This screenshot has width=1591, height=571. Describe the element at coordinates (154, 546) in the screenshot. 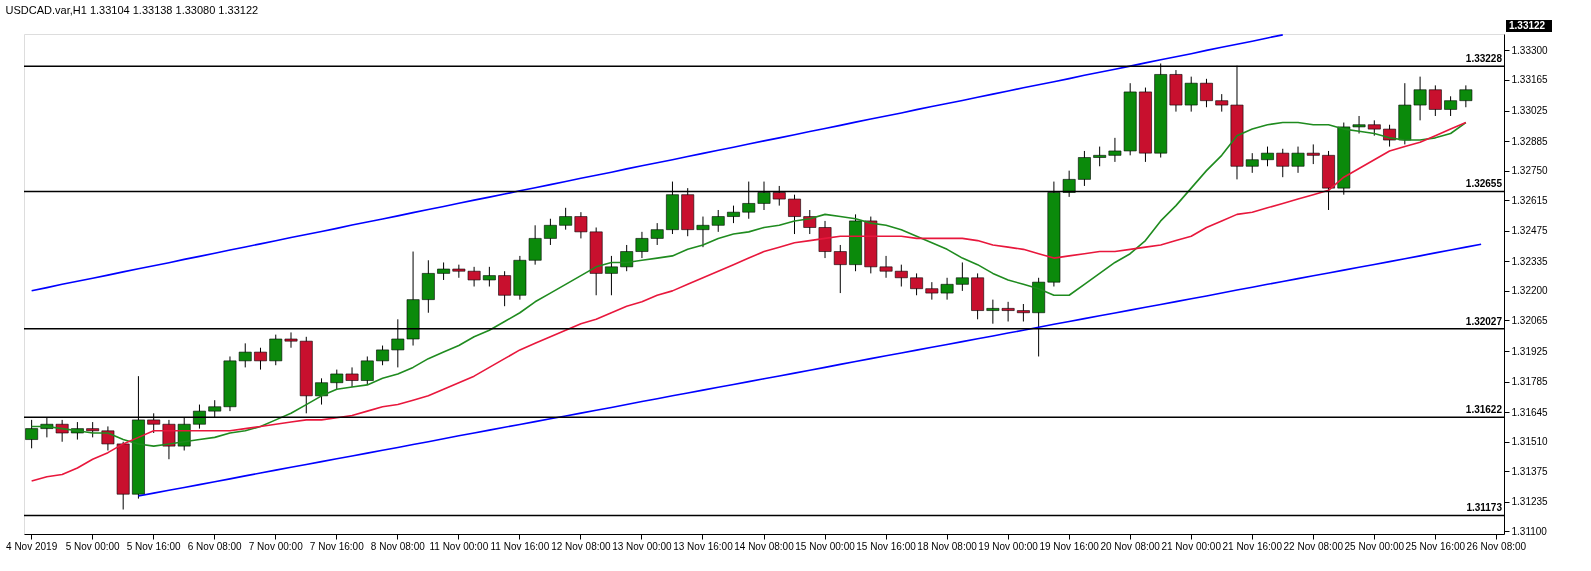

I see `x-tick-label: 5 Nov 16:00` at that location.